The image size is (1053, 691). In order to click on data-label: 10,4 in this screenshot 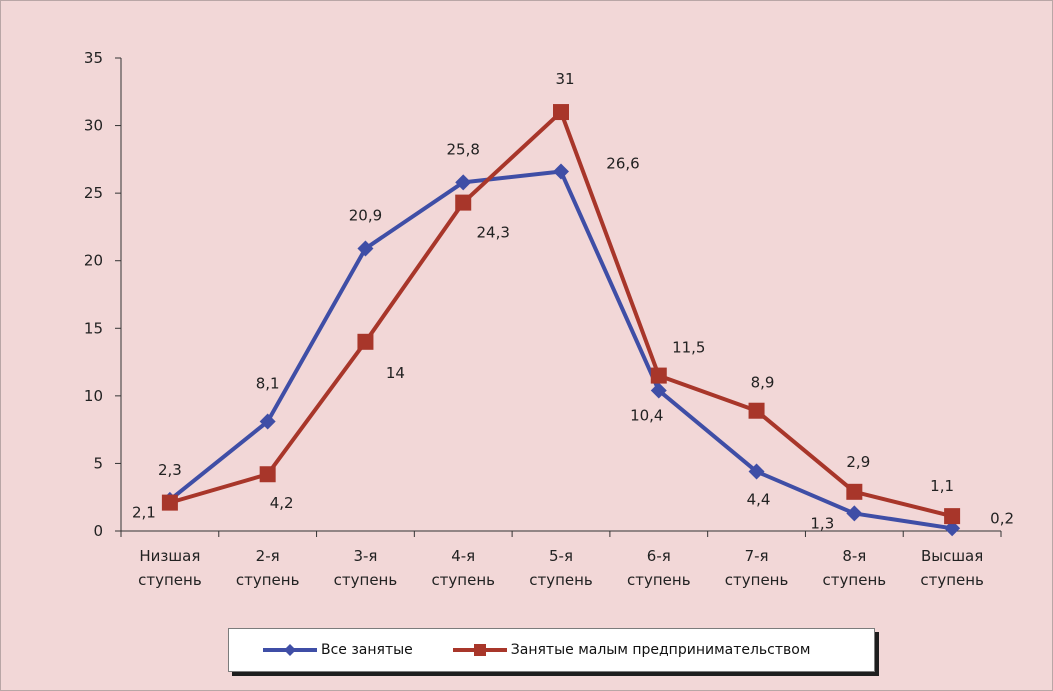, I will do `click(646, 415)`.